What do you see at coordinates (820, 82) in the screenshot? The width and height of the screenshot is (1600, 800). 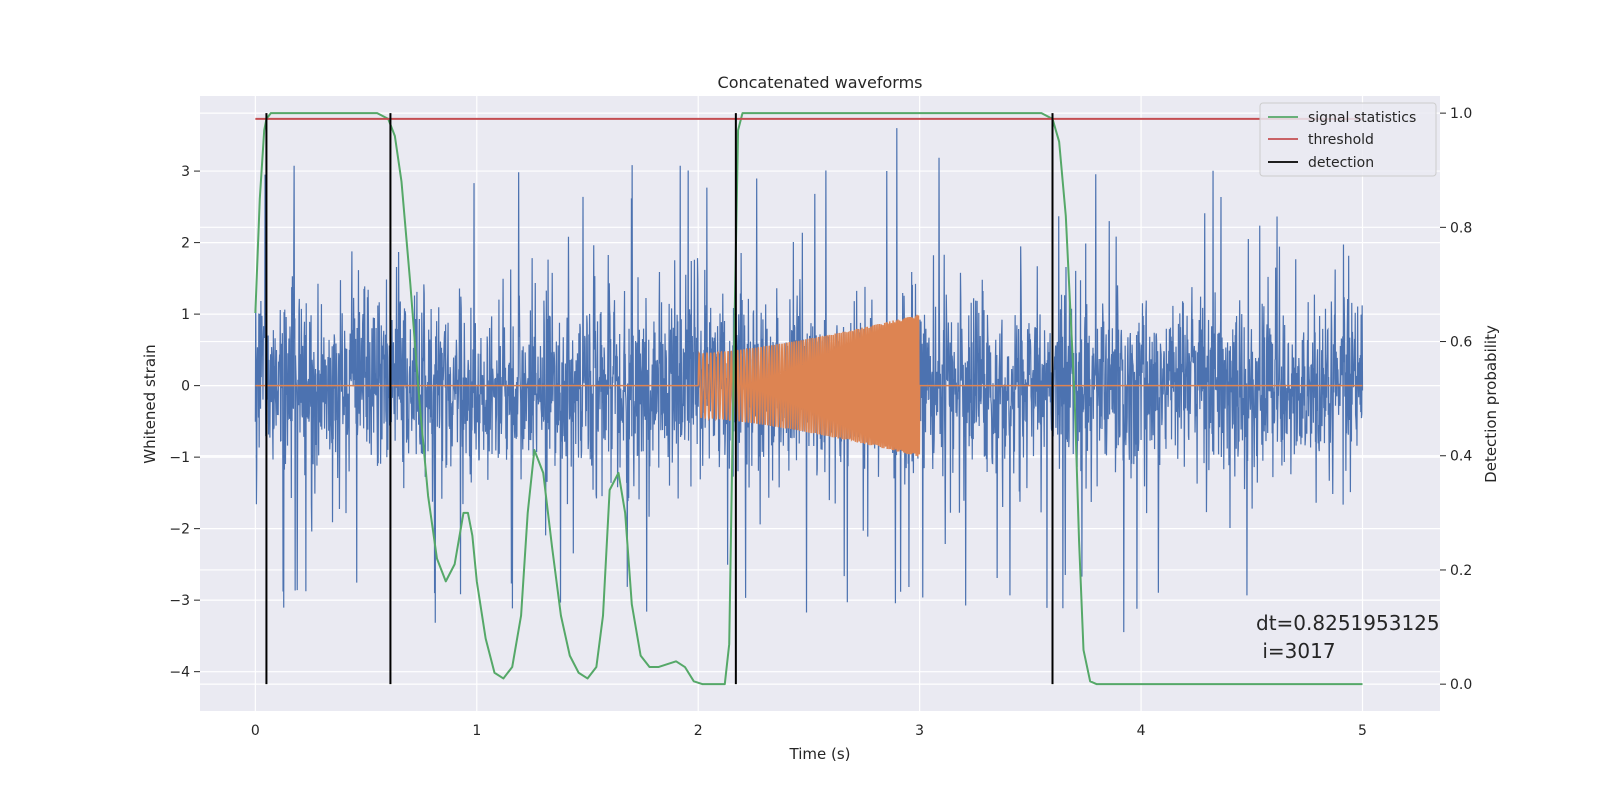 I see `chart-title: Concatenated waveforms` at bounding box center [820, 82].